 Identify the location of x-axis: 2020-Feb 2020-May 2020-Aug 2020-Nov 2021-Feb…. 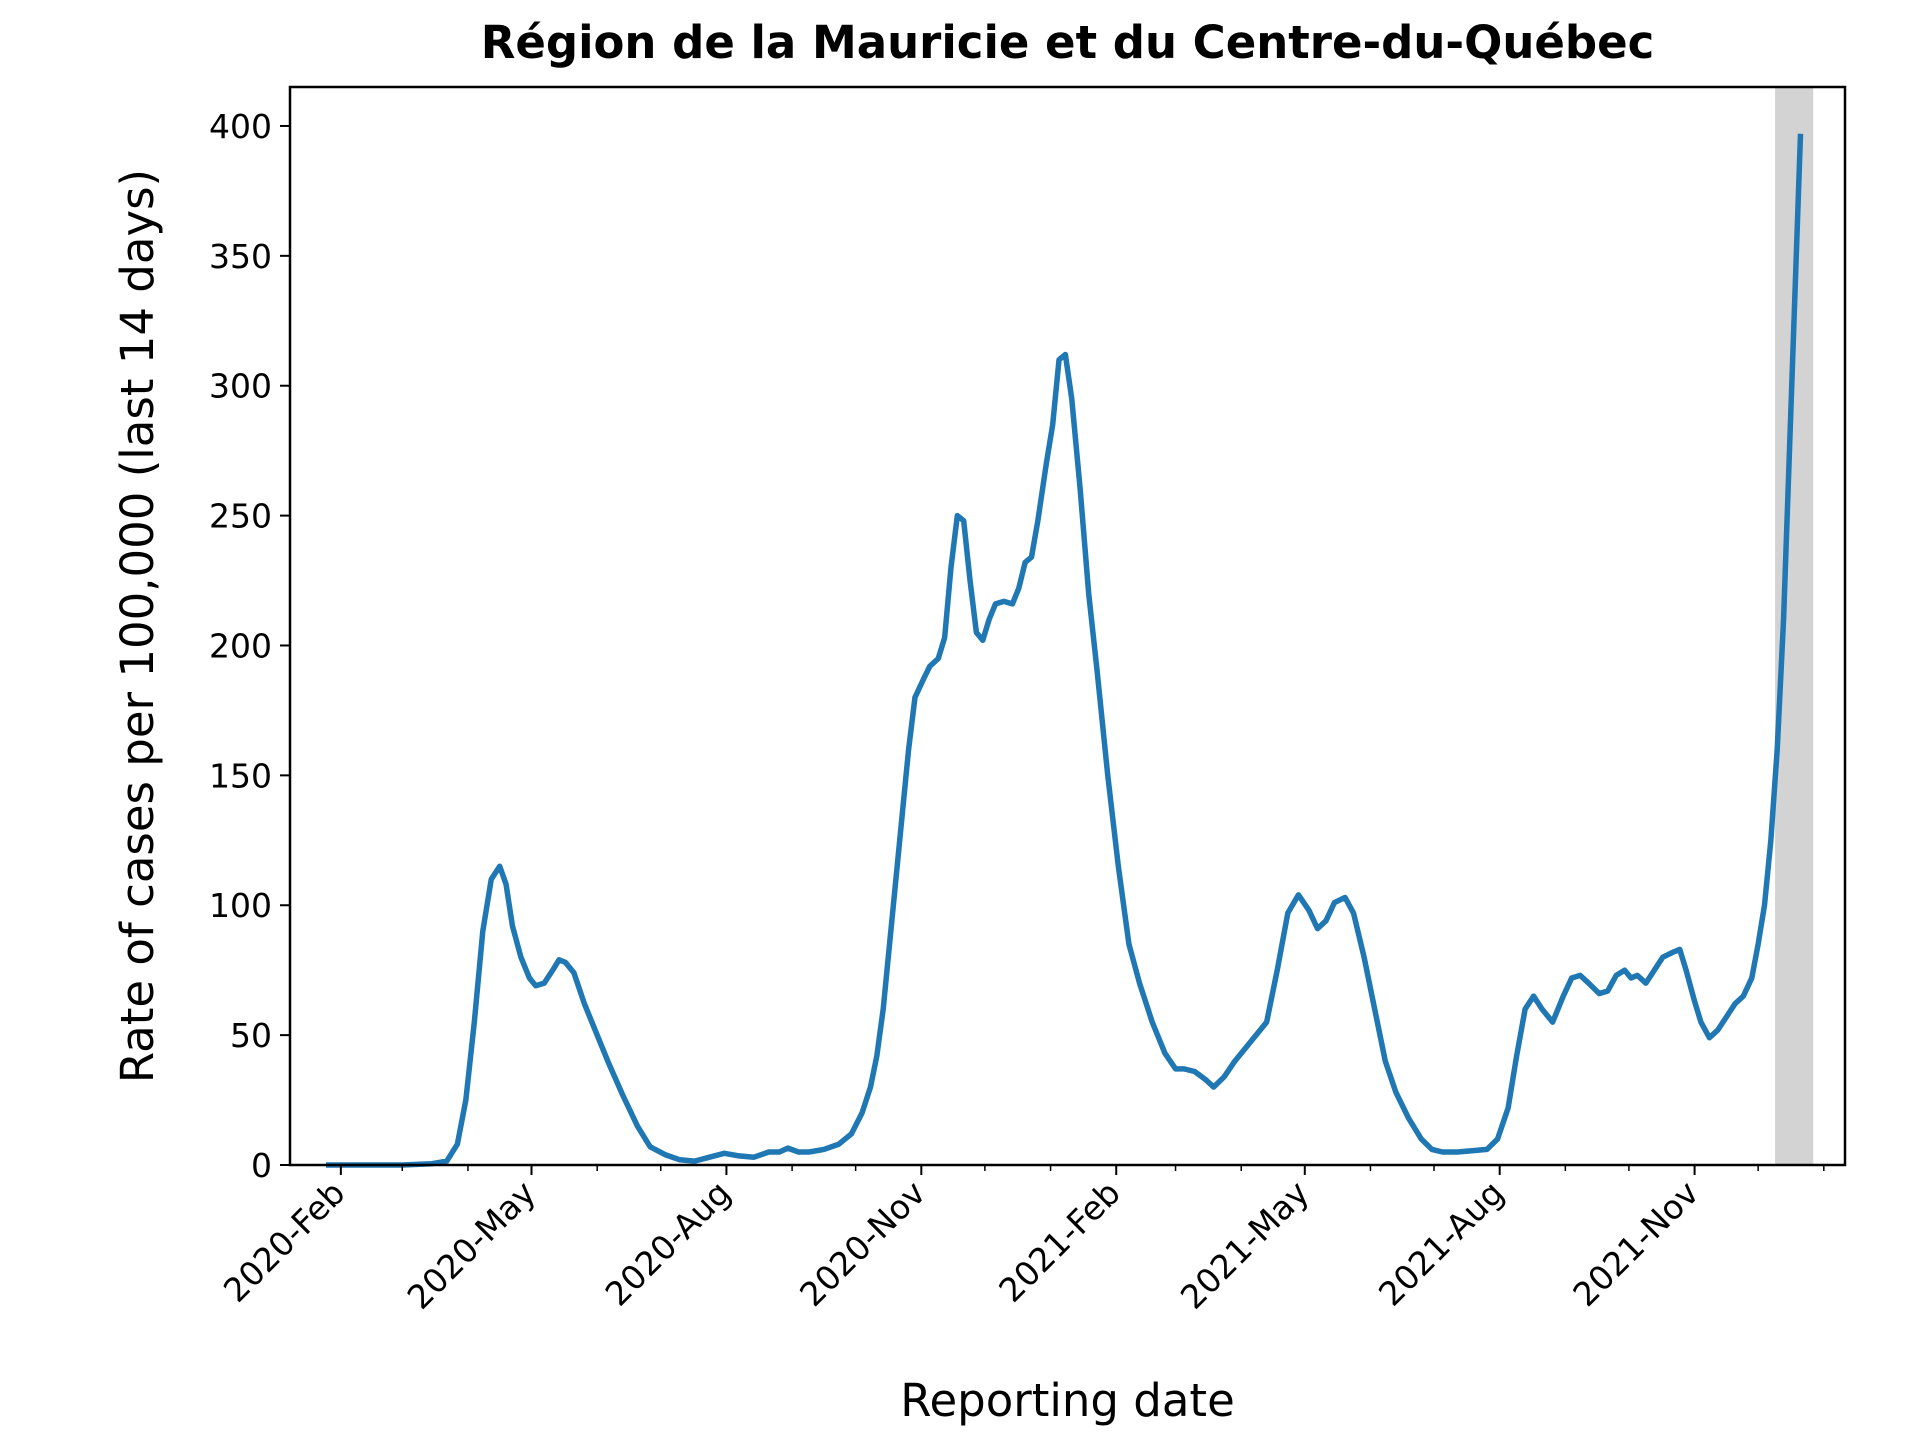
(1020, 1241).